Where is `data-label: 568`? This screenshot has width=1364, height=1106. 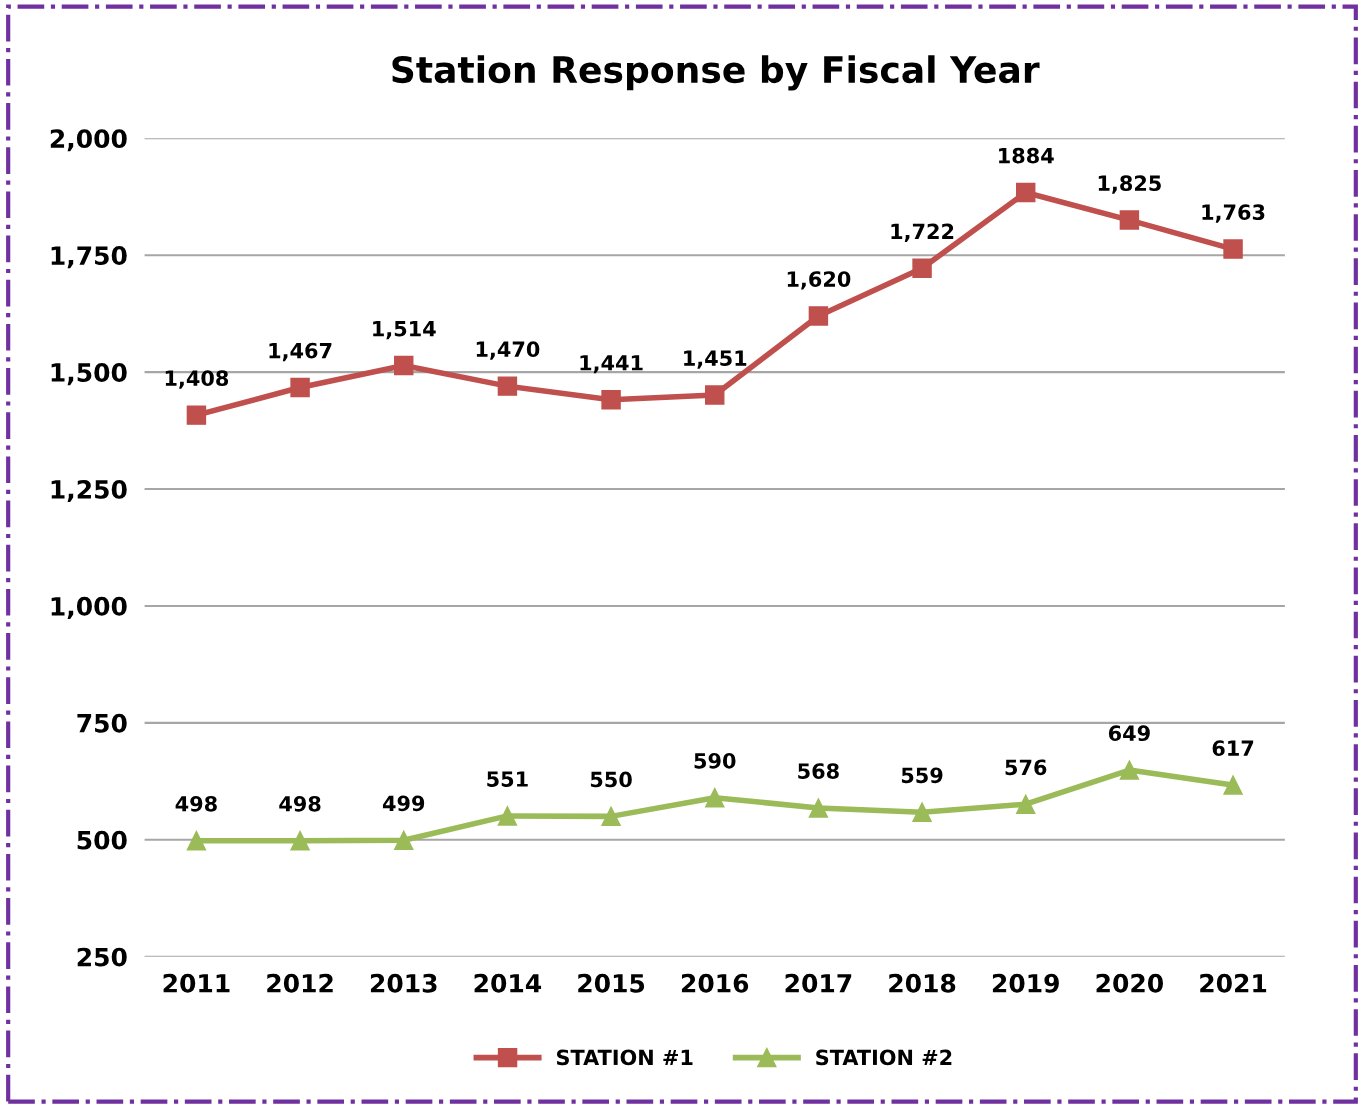
data-label: 568 is located at coordinates (818, 771).